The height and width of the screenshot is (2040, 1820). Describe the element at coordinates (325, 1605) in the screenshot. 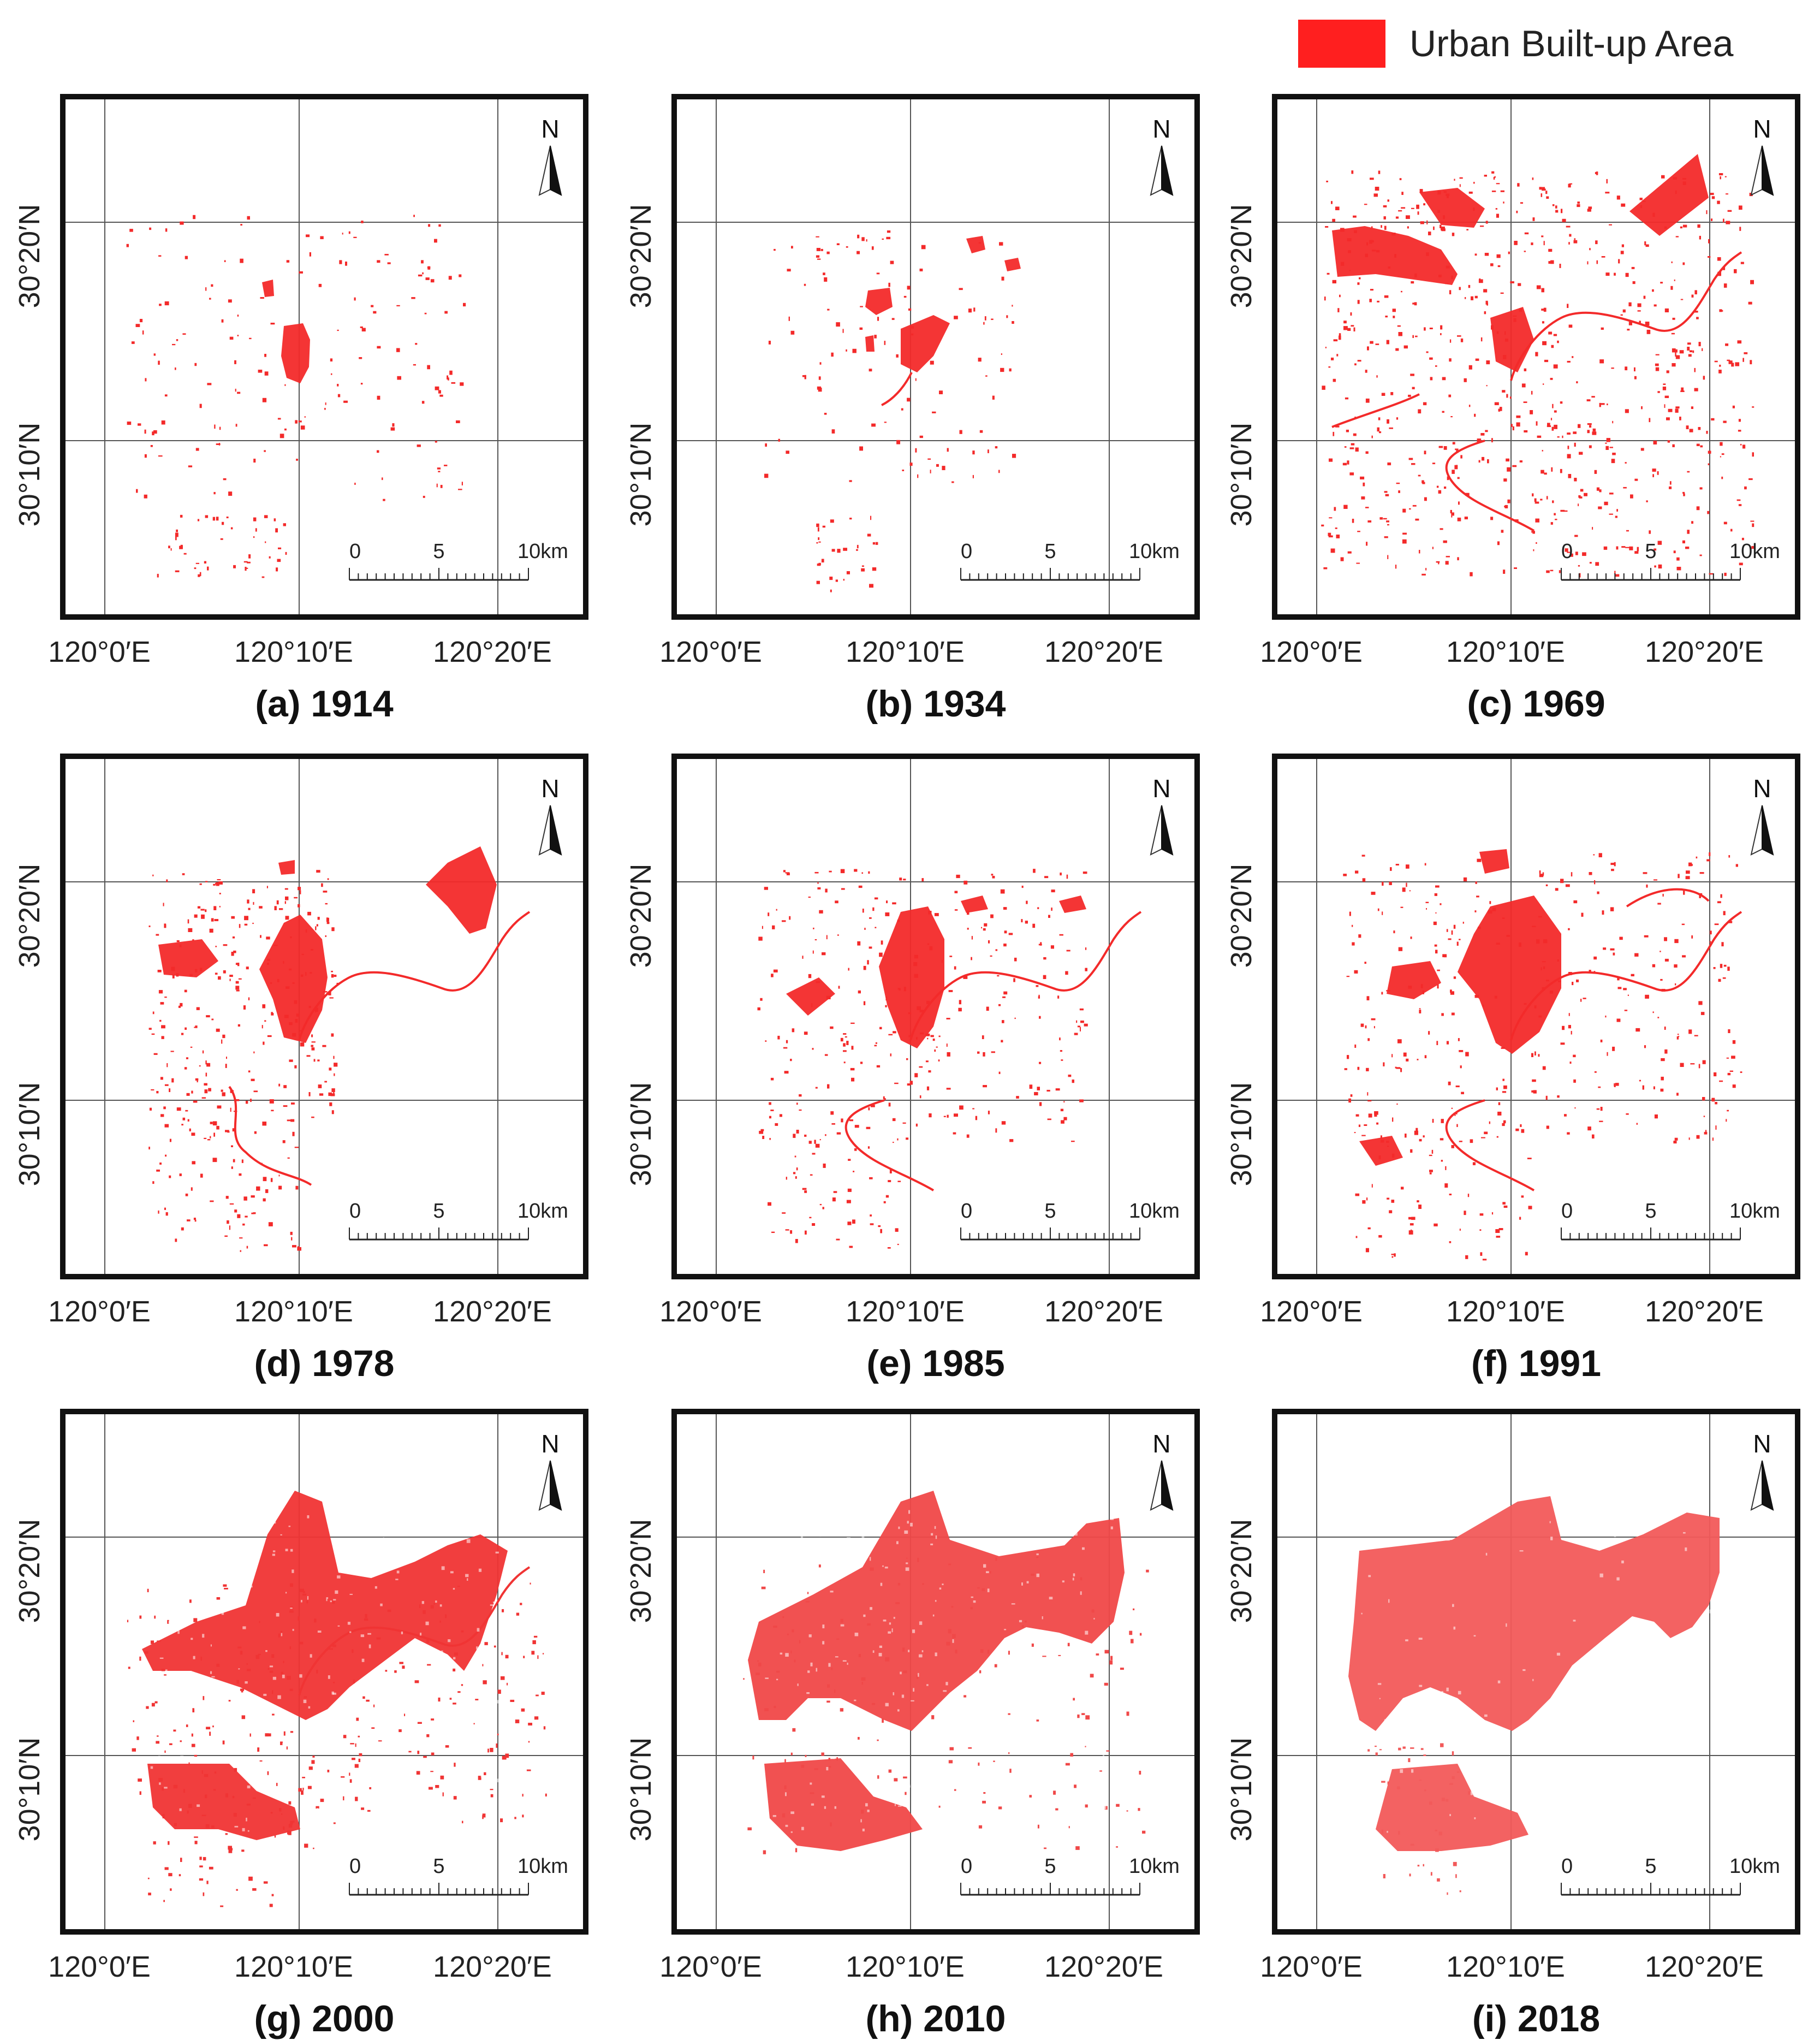

I see `urban-patch` at that location.